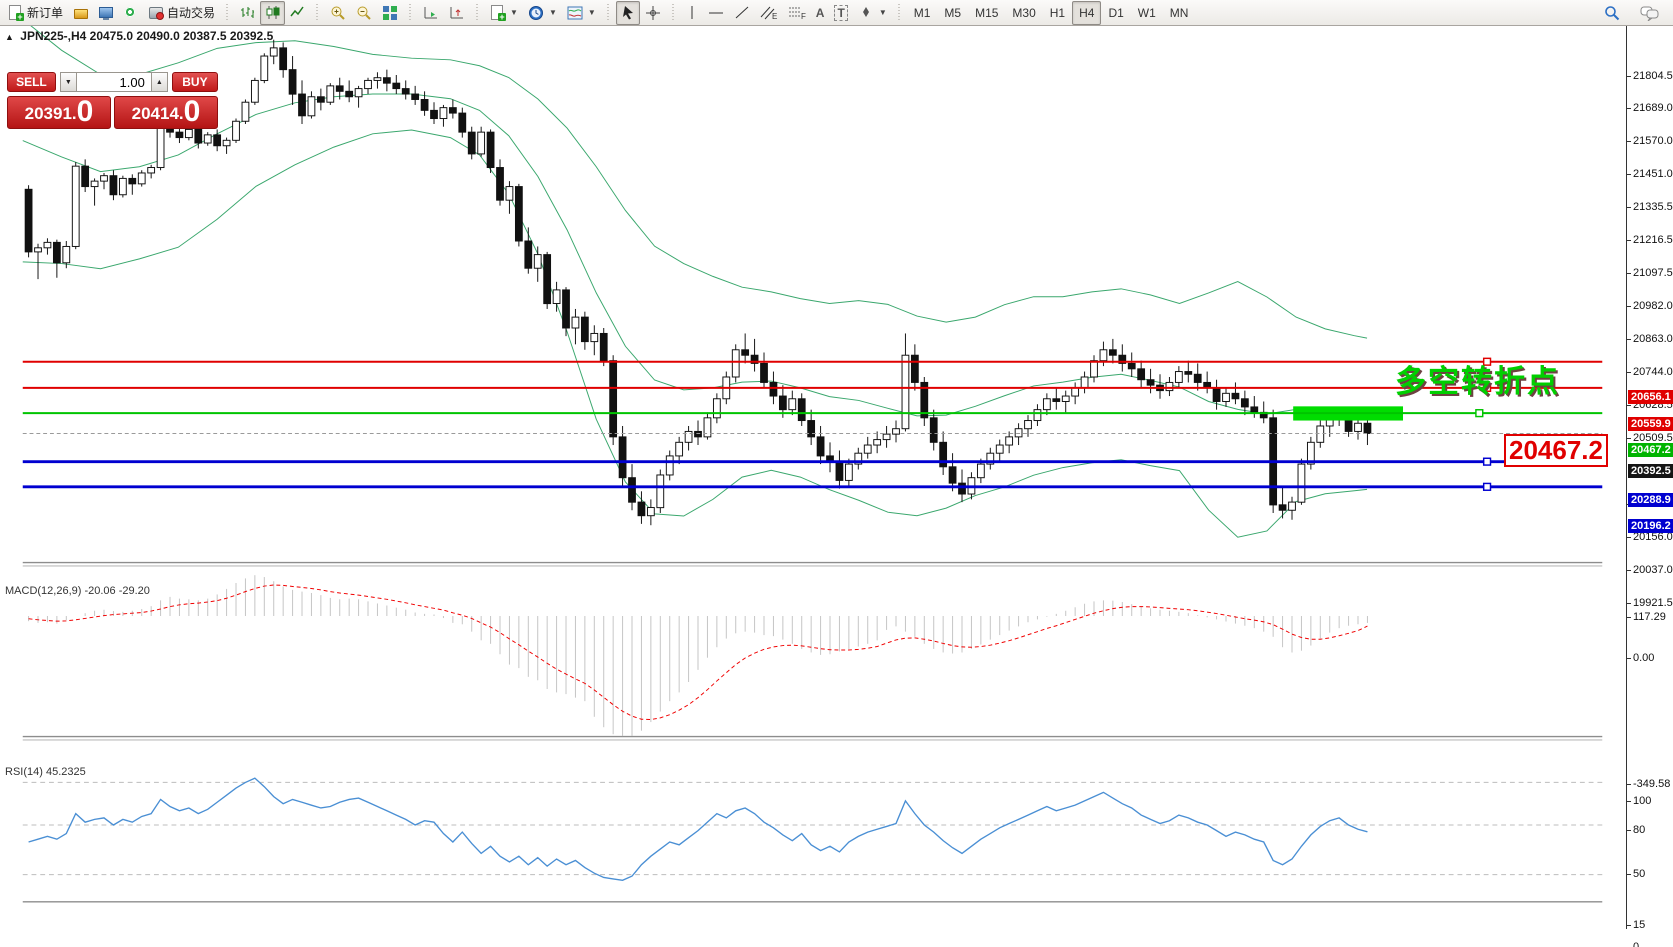 The image size is (1673, 947). What do you see at coordinates (542, 13) in the screenshot?
I see `periods-button: ▼` at bounding box center [542, 13].